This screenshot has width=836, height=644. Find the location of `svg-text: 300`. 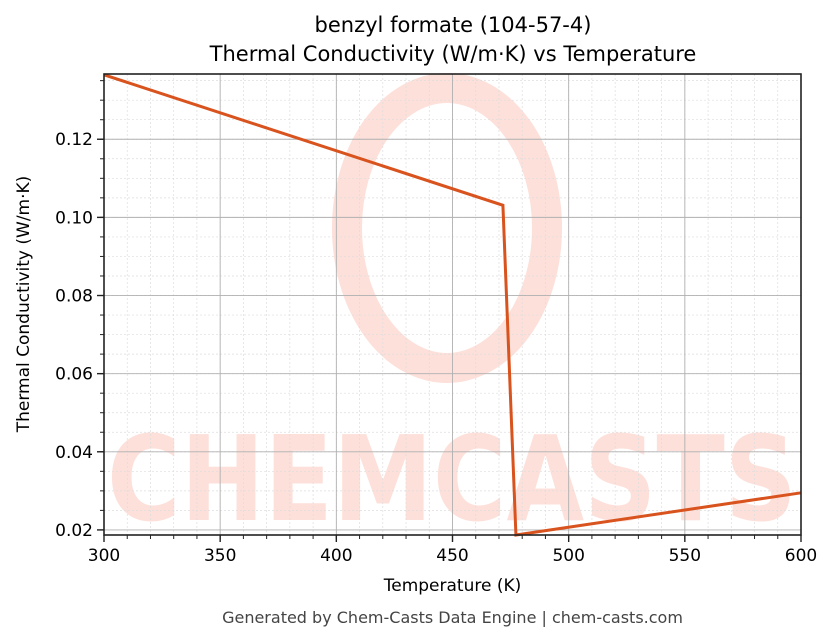

svg-text: 300 is located at coordinates (104, 556).